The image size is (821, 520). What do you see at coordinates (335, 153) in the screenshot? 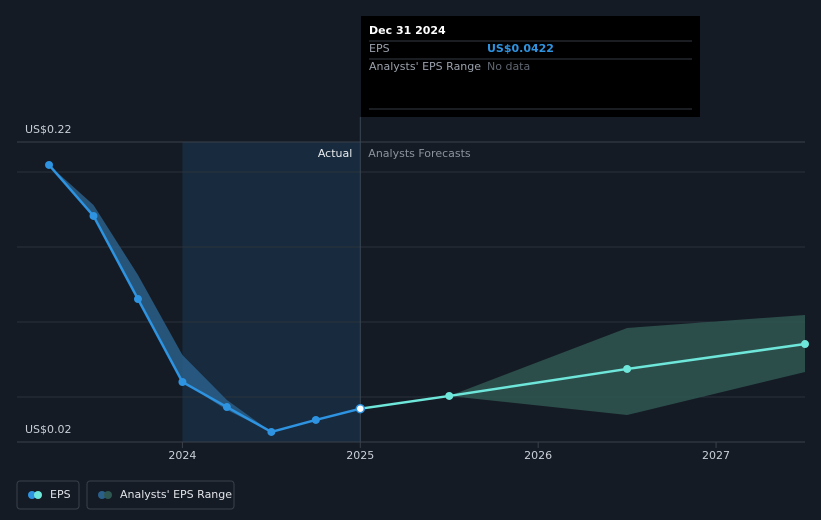
I see `actual-label: Actual` at bounding box center [335, 153].